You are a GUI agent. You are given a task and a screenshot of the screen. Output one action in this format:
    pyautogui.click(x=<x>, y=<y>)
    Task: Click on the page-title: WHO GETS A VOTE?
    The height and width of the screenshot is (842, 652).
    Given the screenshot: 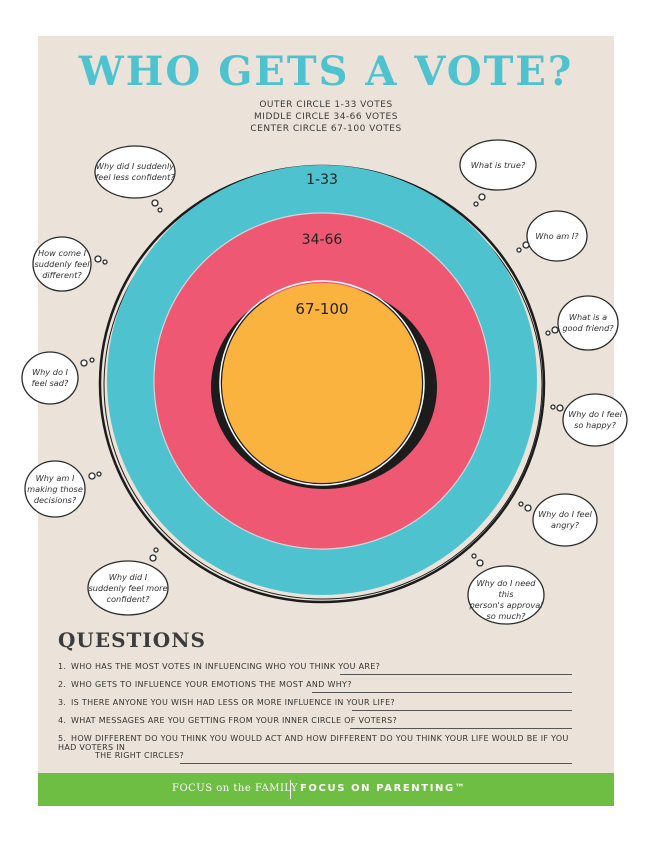 What is the action you would take?
    pyautogui.click(x=326, y=71)
    